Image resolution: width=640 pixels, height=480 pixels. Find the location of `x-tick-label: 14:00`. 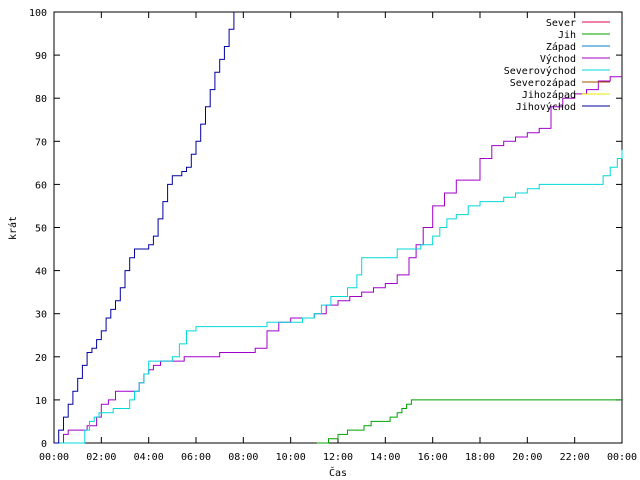

x-tick-label: 14:00 is located at coordinates (385, 457).